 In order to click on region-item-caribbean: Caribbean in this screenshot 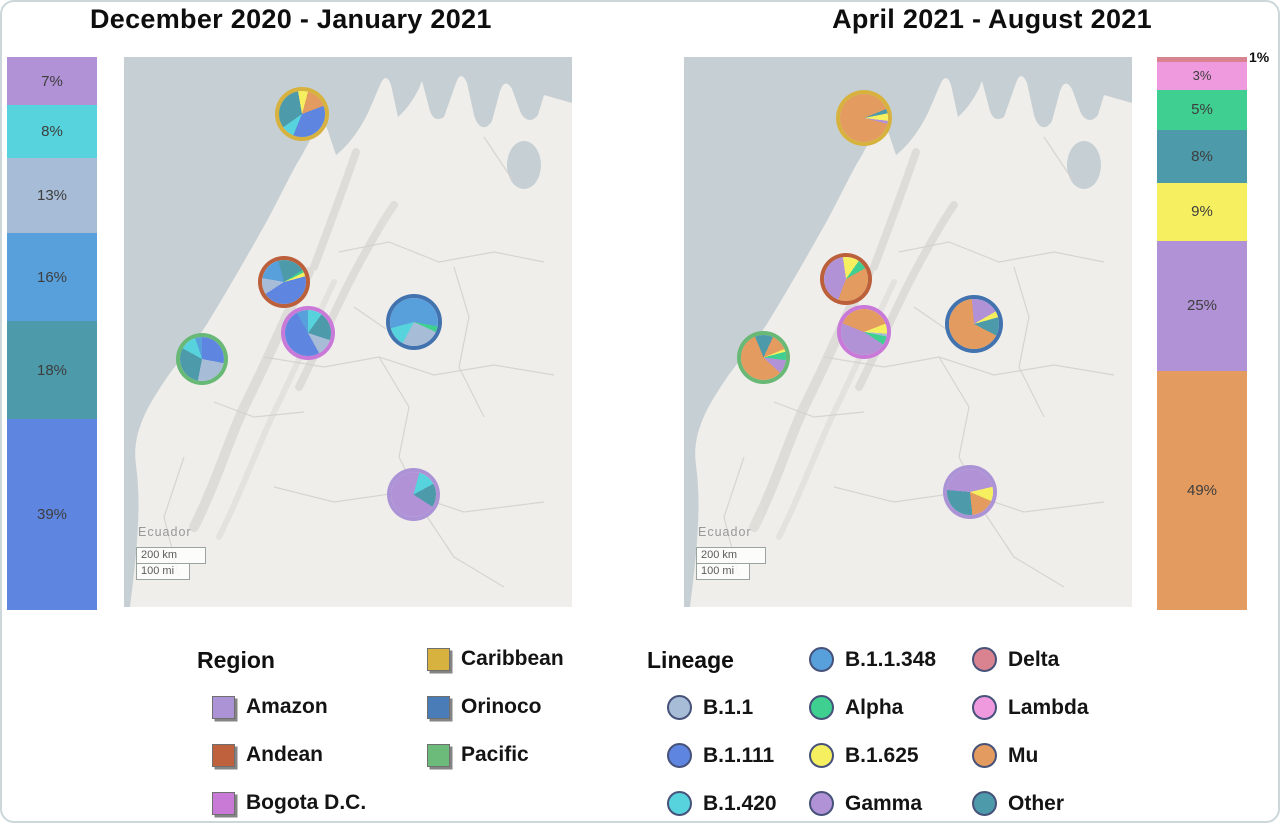, I will do `click(495, 659)`.